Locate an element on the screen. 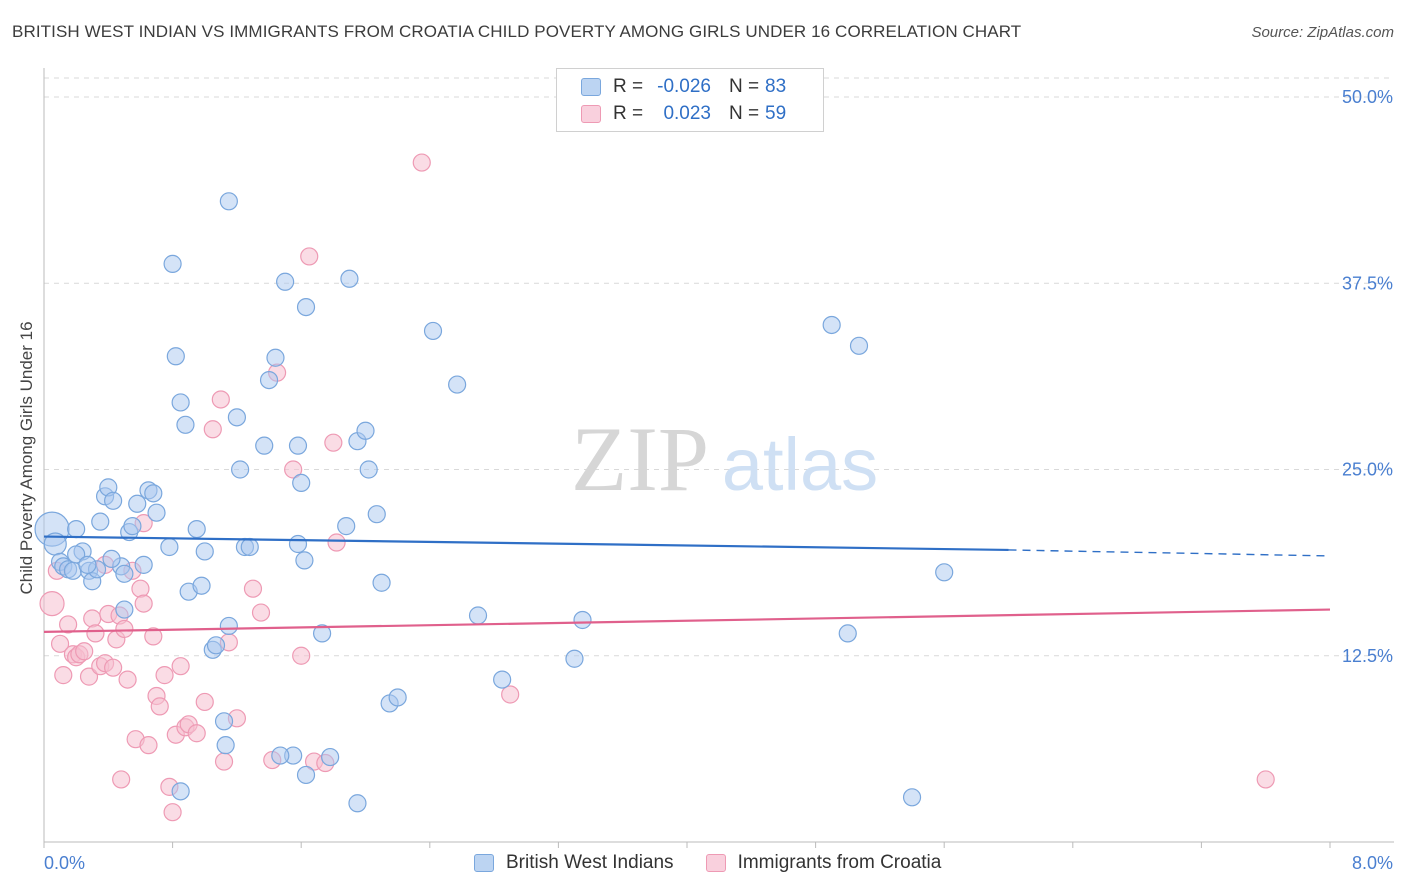 Image resolution: width=1406 pixels, height=892 pixels. legend-r-value: -0.026 is located at coordinates (684, 86).